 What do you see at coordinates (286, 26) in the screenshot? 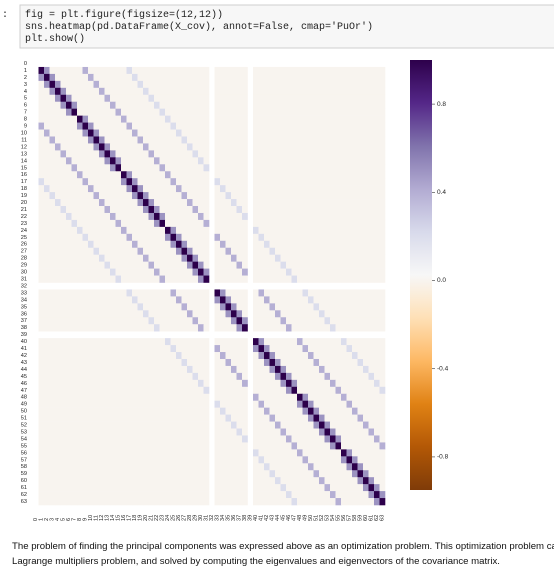
I see `code-cell` at bounding box center [286, 26].